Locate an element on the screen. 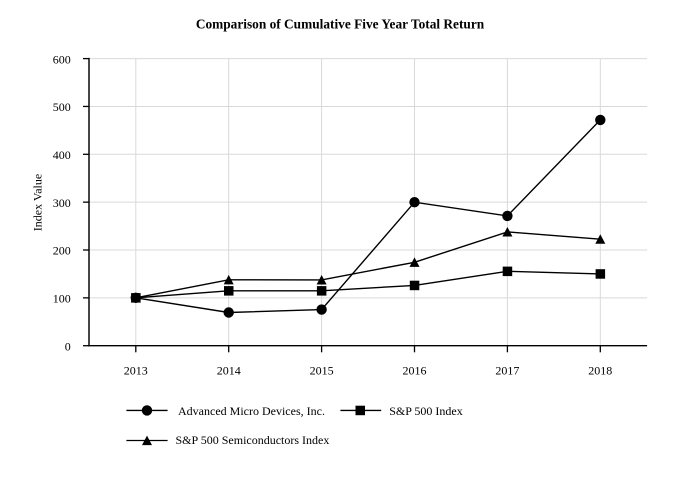 The image size is (680, 477). svg-text: 2016 is located at coordinates (415, 371).